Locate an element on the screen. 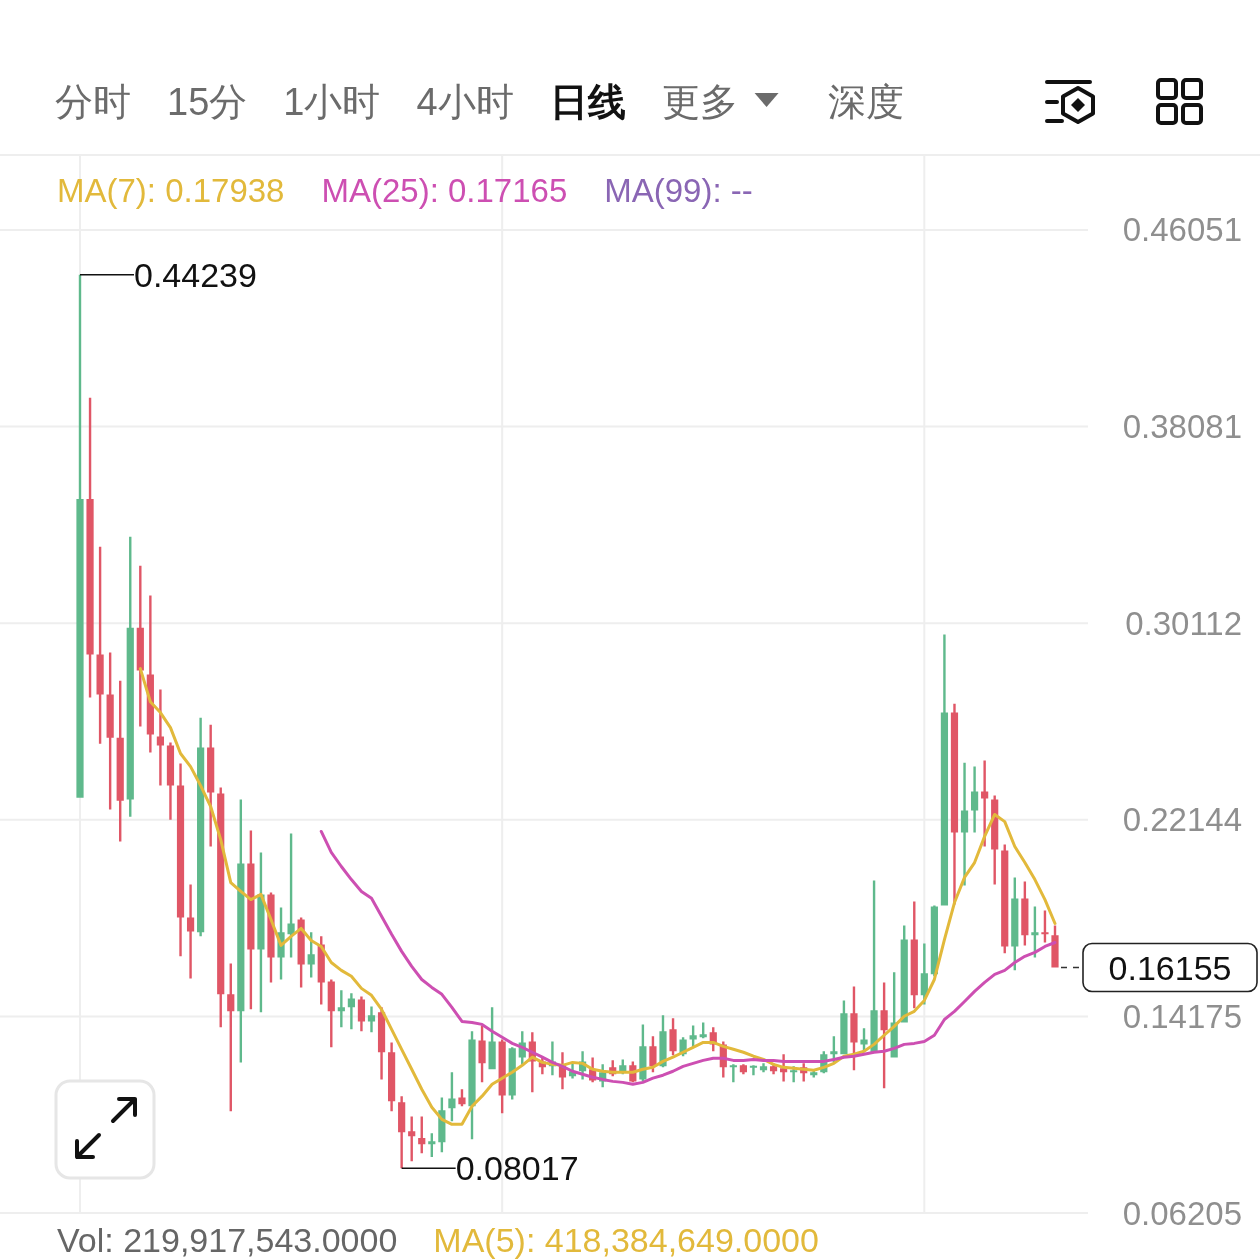 This screenshot has height=1260, width=1260. text: 15分 is located at coordinates (207, 102).